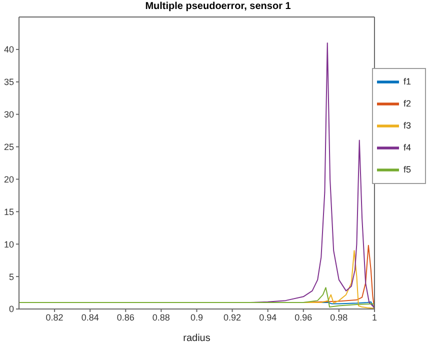 This screenshot has height=345, width=436. What do you see at coordinates (407, 169) in the screenshot?
I see `legend-label: f5` at bounding box center [407, 169].